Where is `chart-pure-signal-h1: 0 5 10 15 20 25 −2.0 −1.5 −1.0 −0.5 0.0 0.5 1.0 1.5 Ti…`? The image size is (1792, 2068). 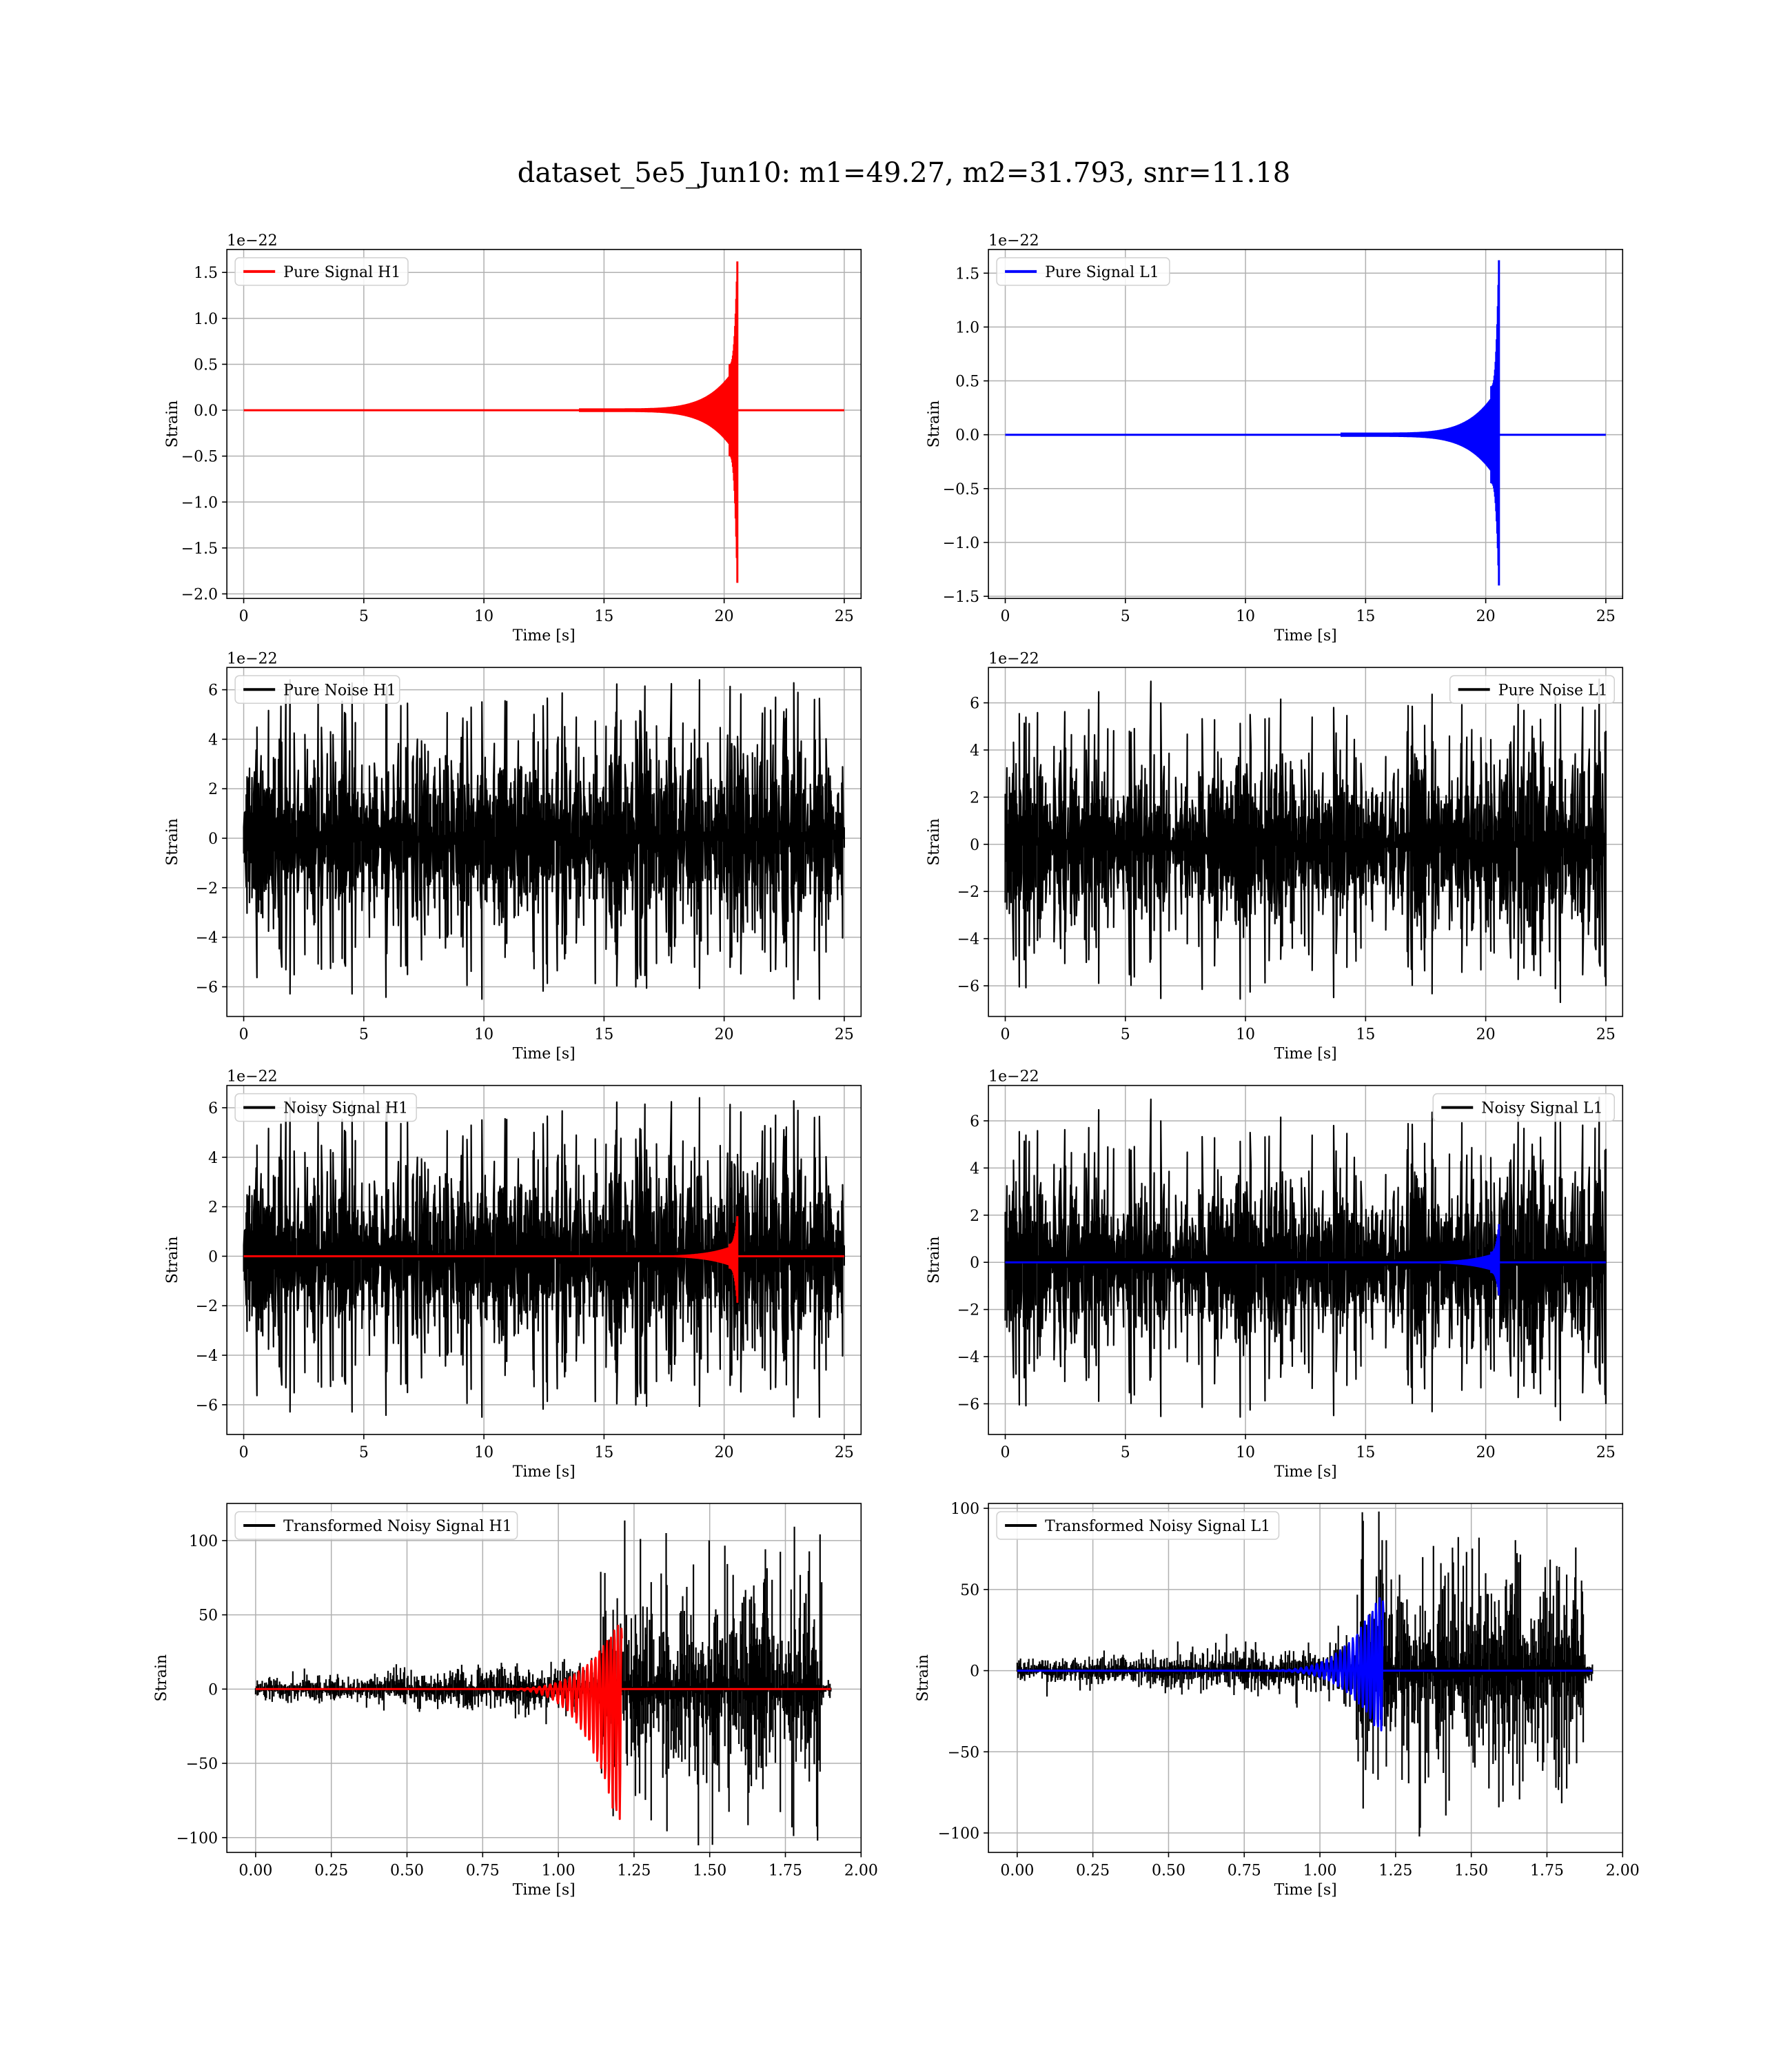
chart-pure-signal-h1: 0 5 10 15 20 25 −2.0 −1.5 −1.0 −0.5 0.0 0.5 1.0 1.5 Ti… is located at coordinates (513, 438).